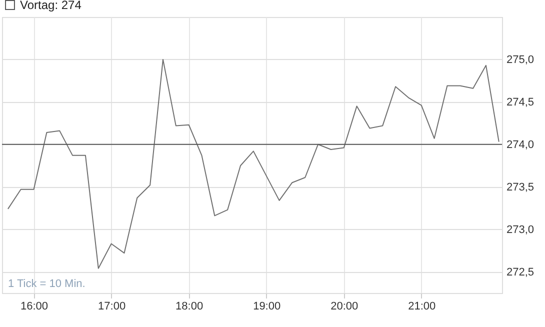 This screenshot has height=327, width=545. What do you see at coordinates (51, 6) in the screenshot?
I see `legend-label: Vortag: 274` at bounding box center [51, 6].